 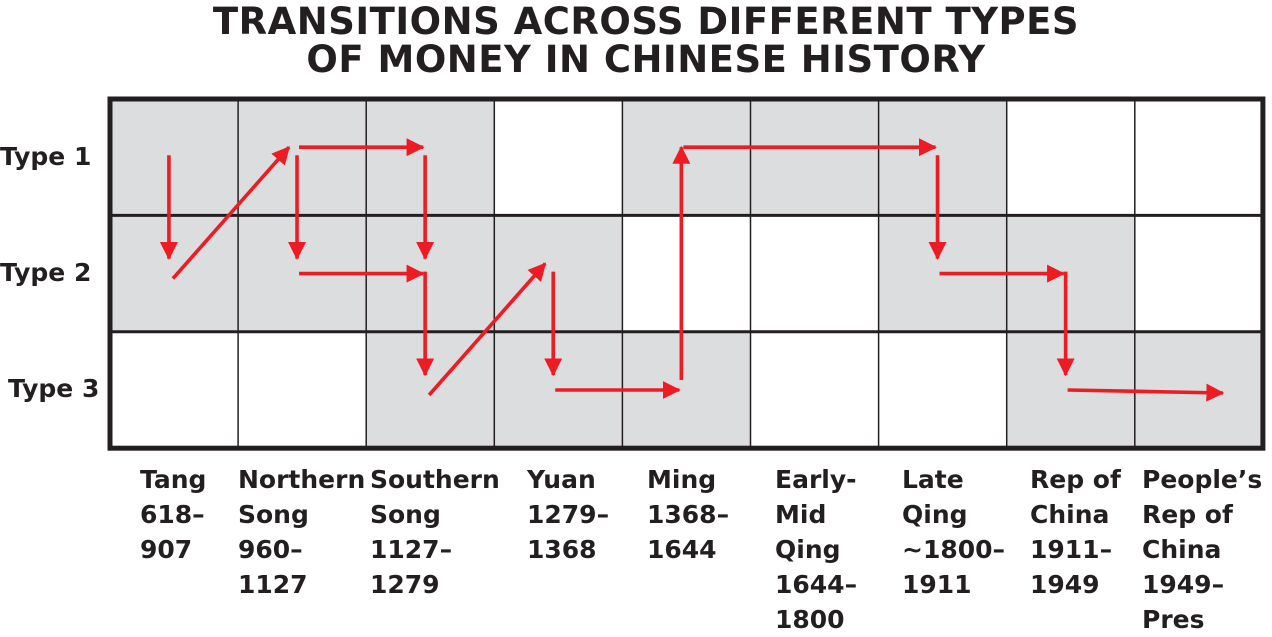 I want to click on grid-cell-p1-type3, so click(x=174, y=390).